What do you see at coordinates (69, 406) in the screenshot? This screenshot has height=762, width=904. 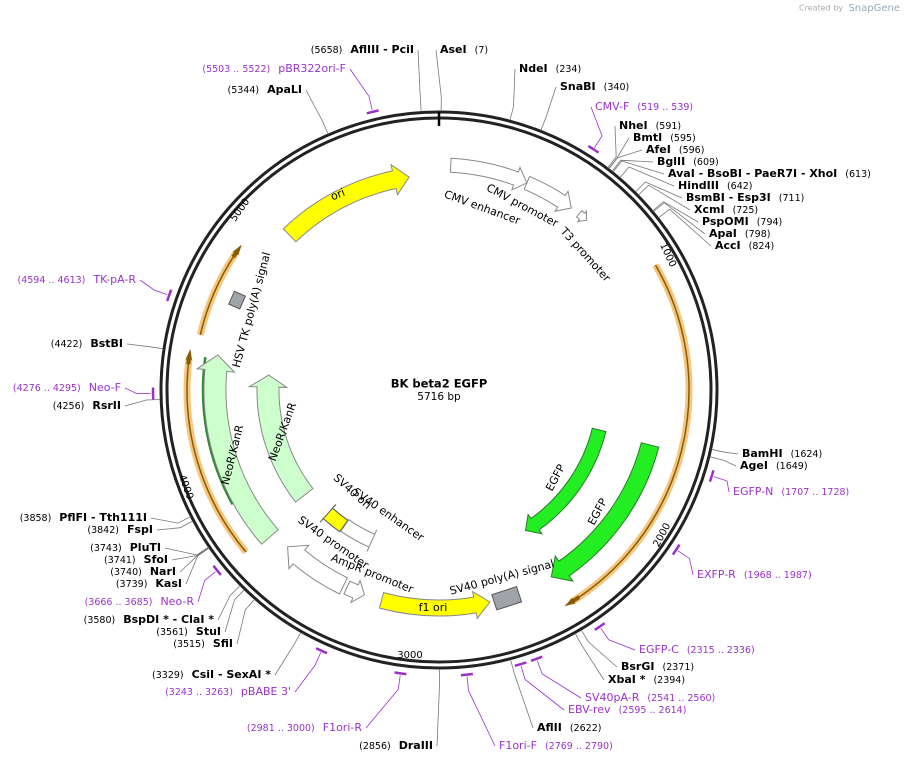 I see `site-position: (4256)` at bounding box center [69, 406].